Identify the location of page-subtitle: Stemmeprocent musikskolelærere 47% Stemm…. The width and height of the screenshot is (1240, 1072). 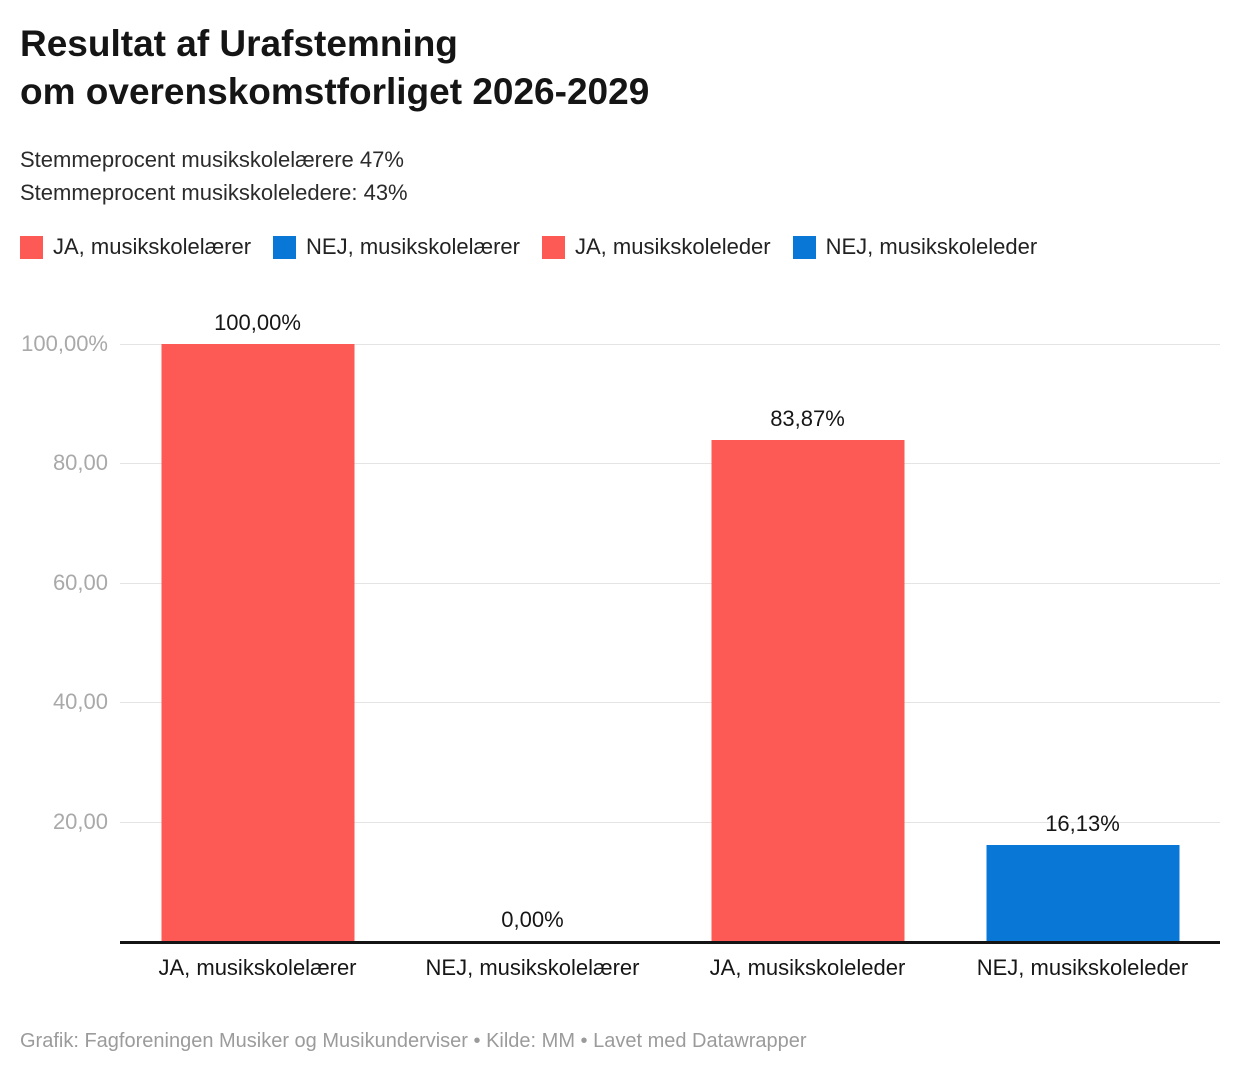
(214, 176).